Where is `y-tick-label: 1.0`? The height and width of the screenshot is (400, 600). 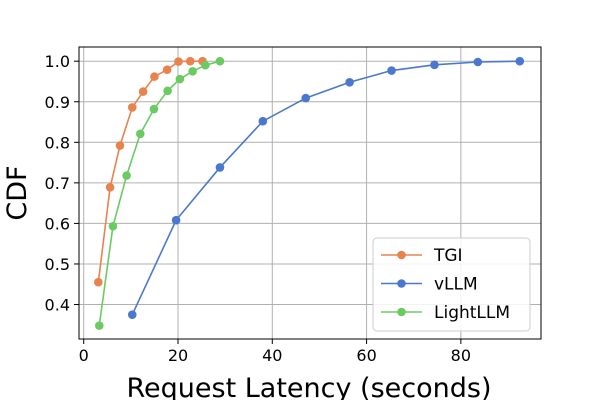 y-tick-label: 1.0 is located at coordinates (57, 61).